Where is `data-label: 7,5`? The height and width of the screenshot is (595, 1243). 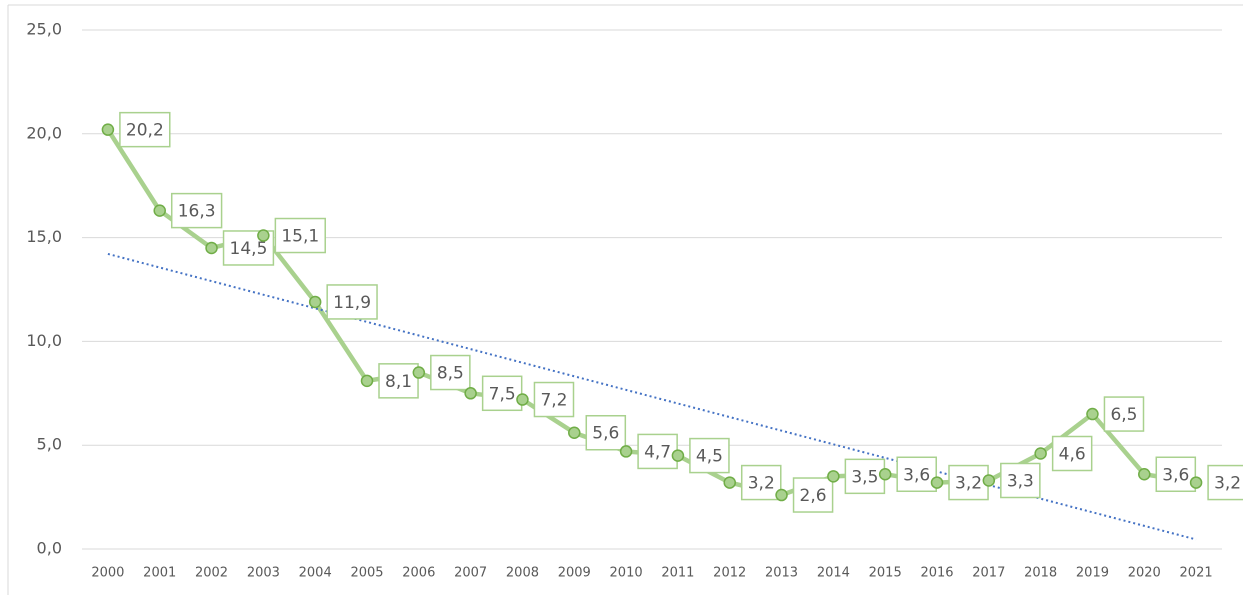 data-label: 7,5 is located at coordinates (502, 393).